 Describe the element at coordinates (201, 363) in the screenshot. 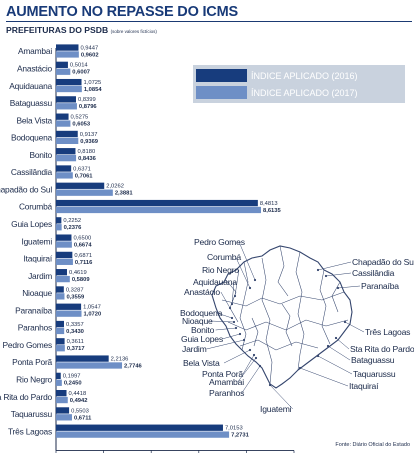

I see `map-label: Bela Vista` at that location.